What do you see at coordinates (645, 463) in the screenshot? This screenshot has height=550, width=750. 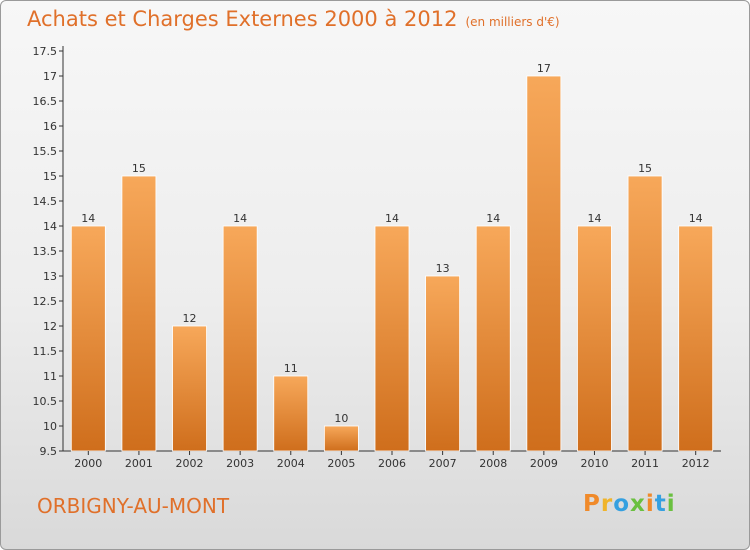 I see `x-tick-label-2011: 2011` at bounding box center [645, 463].